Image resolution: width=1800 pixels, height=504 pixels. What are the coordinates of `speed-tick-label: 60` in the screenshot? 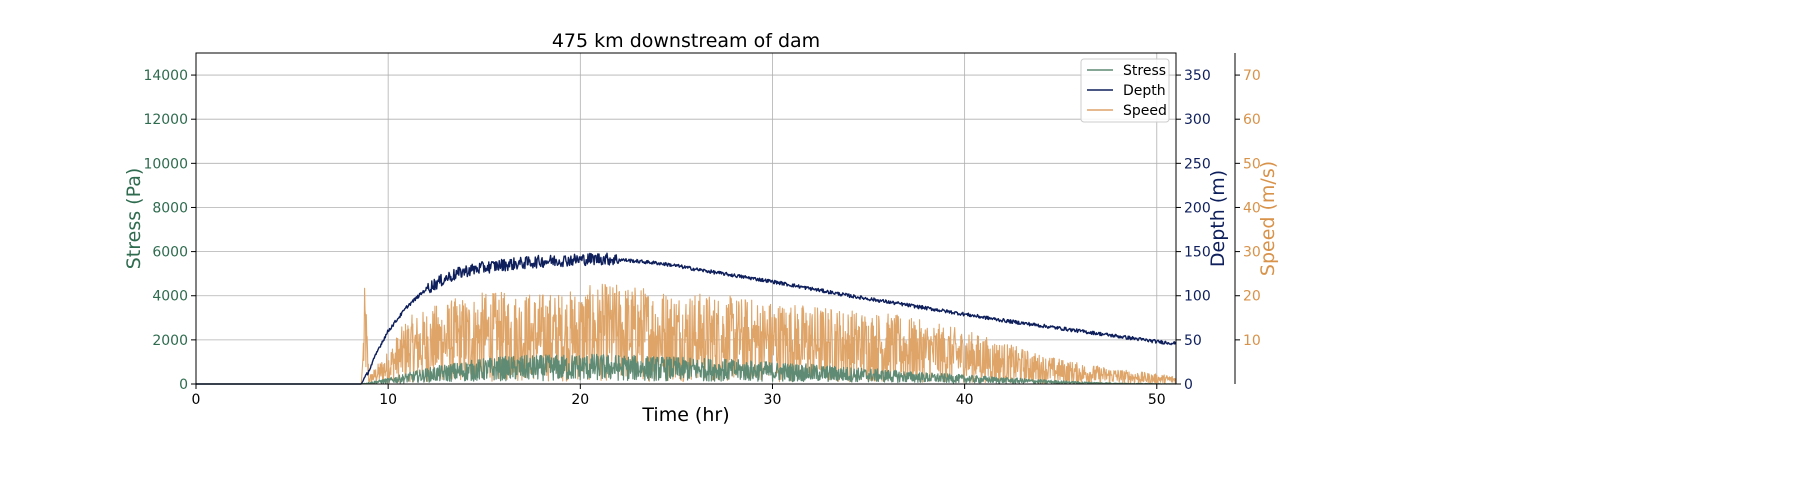 It's located at (1252, 120).